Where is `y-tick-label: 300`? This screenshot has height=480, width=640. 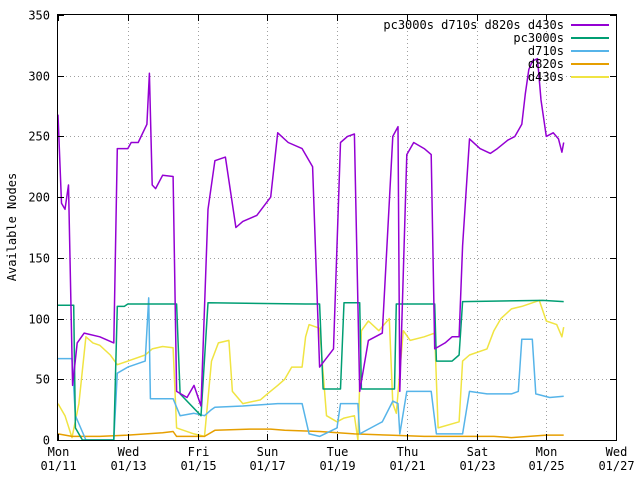 y-tick-label: 300 is located at coordinates (39, 77).